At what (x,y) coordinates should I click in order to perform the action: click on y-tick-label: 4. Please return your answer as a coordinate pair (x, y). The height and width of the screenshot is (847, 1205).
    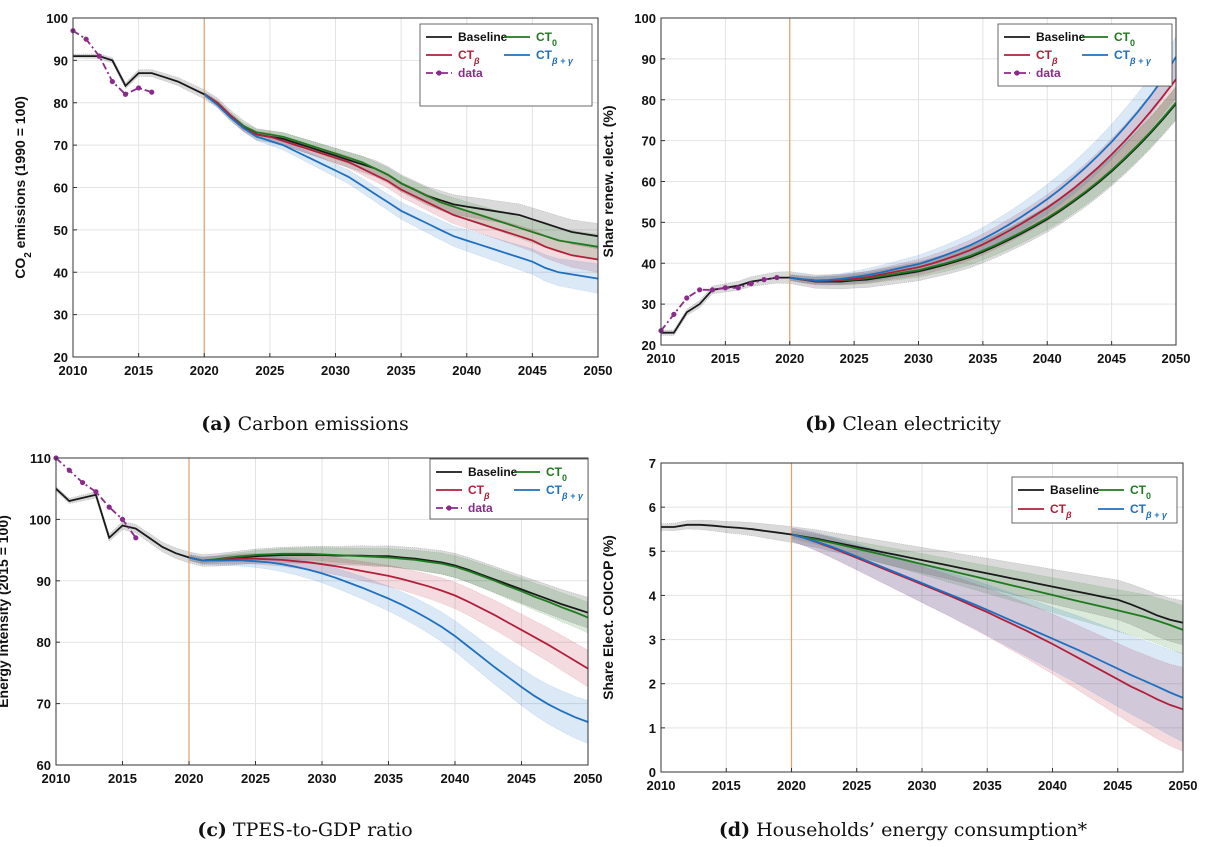
    Looking at the image, I should click on (653, 595).